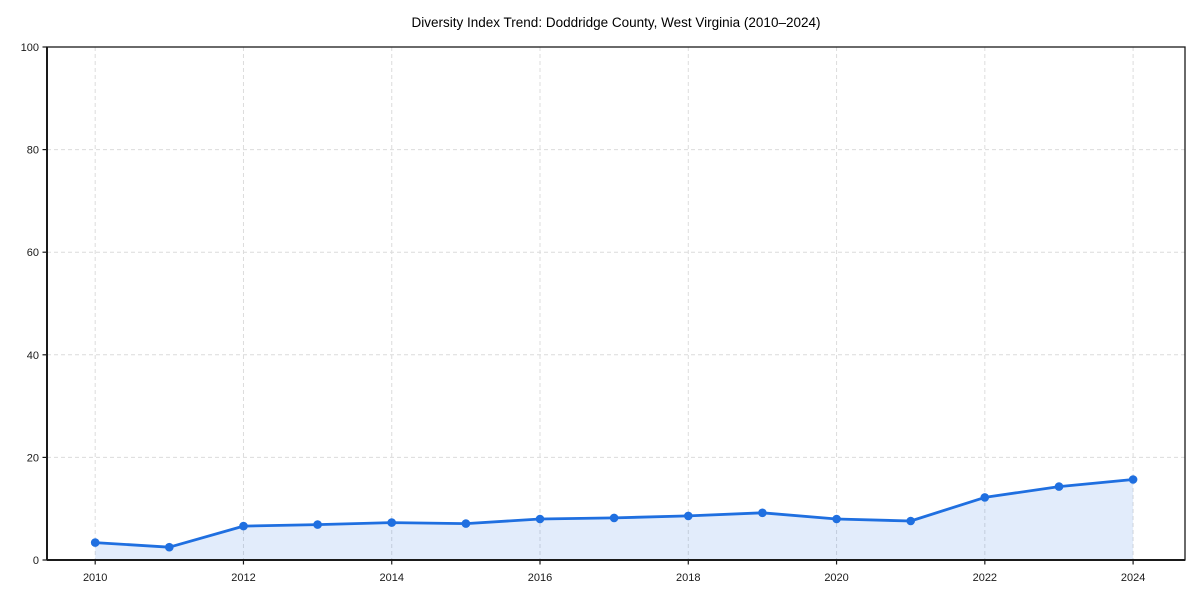 This screenshot has width=1200, height=600. Describe the element at coordinates (33, 356) in the screenshot. I see `y-tick-label: 40` at that location.